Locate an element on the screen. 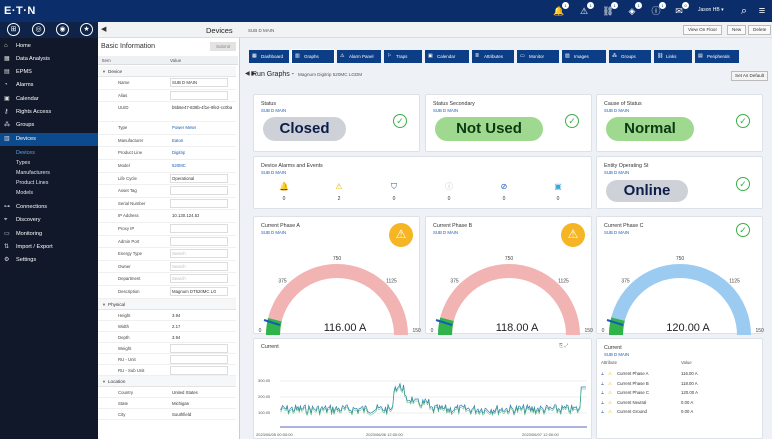  warning-icon: ⚠ 1 is located at coordinates (585, 10).